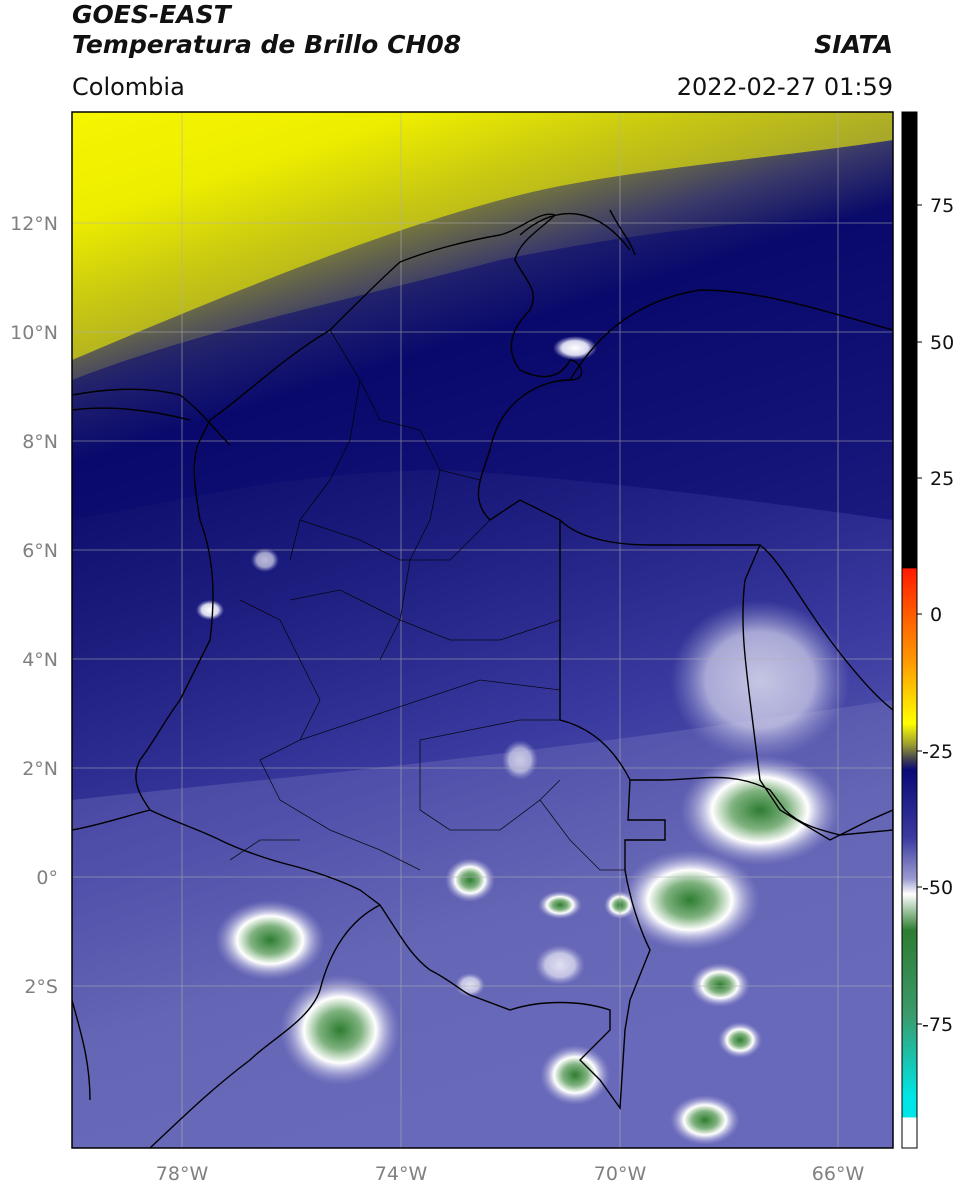  Describe the element at coordinates (47, 878) in the screenshot. I see `lat-tick-label: 0°` at that location.